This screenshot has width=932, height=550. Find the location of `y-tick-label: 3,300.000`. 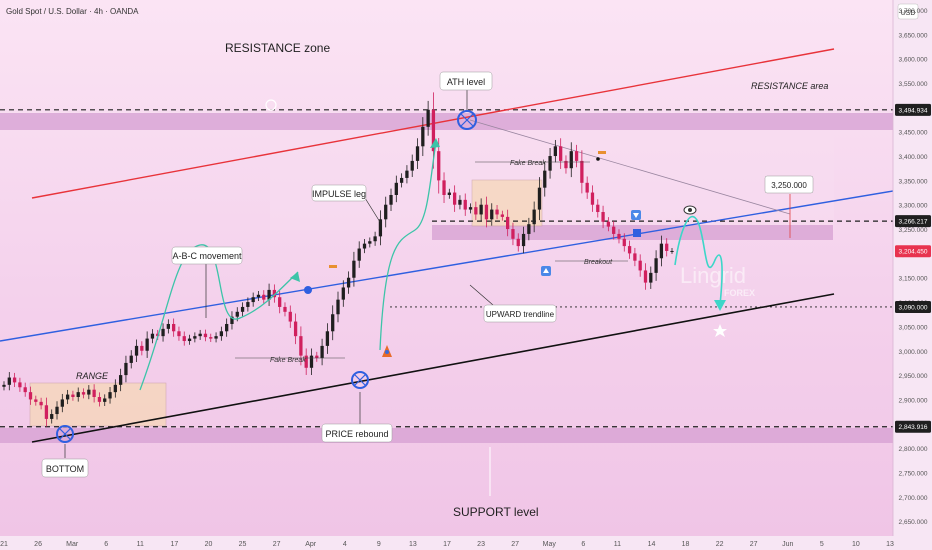

y-tick-label: 3,300.000 is located at coordinates (913, 206).